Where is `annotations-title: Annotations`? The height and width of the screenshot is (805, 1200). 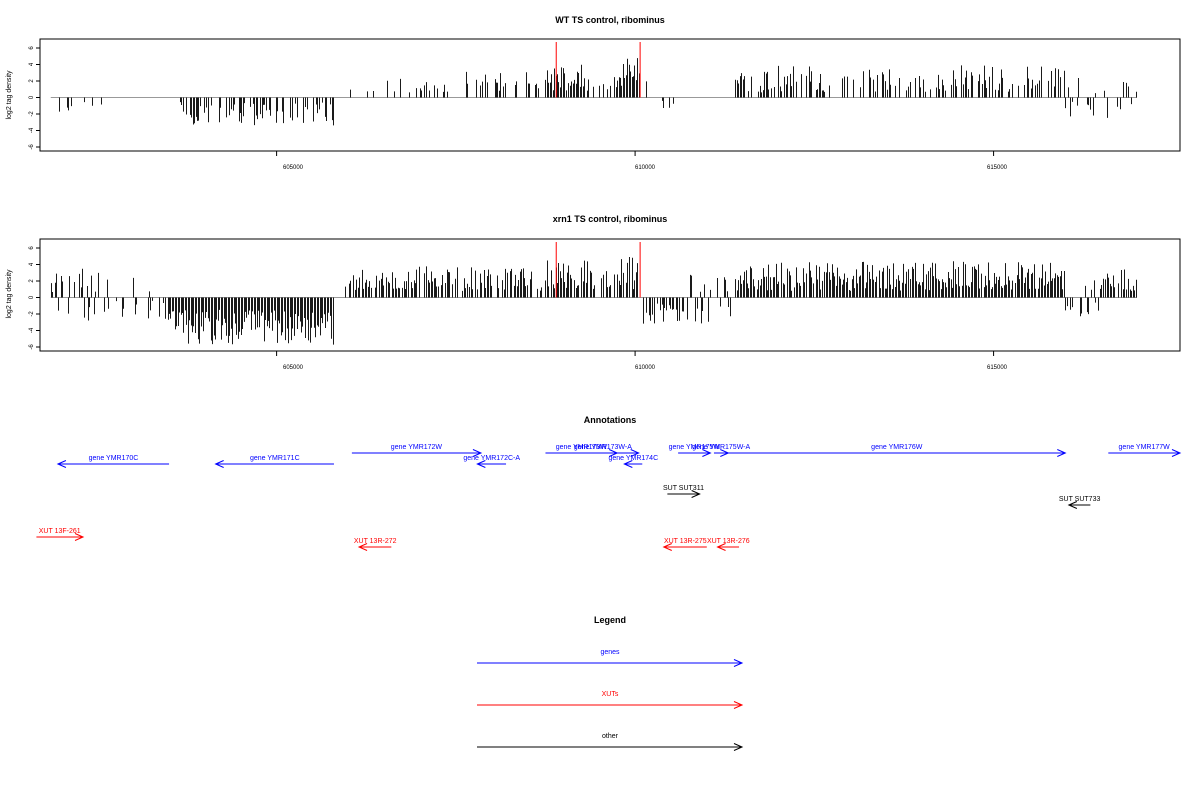
annotations-title: Annotations is located at coordinates (610, 420).